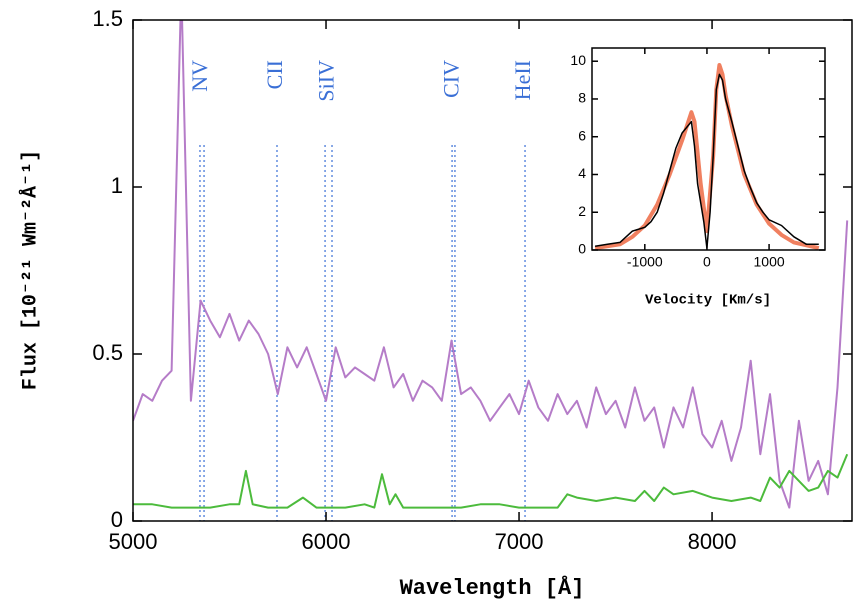 This screenshot has height=608, width=857. What do you see at coordinates (582, 173) in the screenshot?
I see `y-tick-label: 4` at bounding box center [582, 173].